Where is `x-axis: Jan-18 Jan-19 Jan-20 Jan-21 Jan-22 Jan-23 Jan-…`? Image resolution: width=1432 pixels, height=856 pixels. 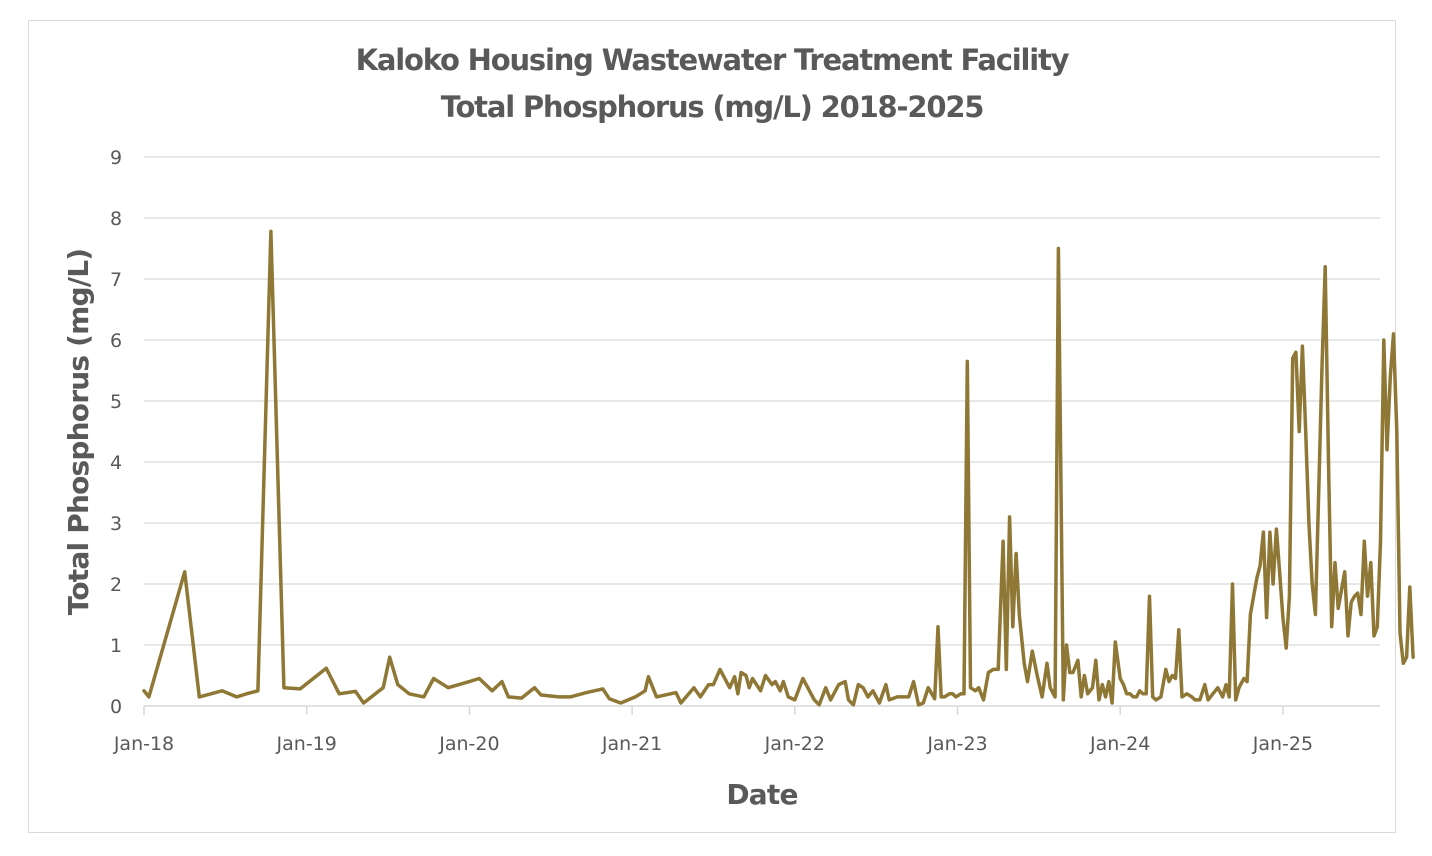
x-axis: Jan-18 Jan-19 Jan-20 Jan-21 Jan-22 Jan-23 Jan-… is located at coordinates (746, 730).